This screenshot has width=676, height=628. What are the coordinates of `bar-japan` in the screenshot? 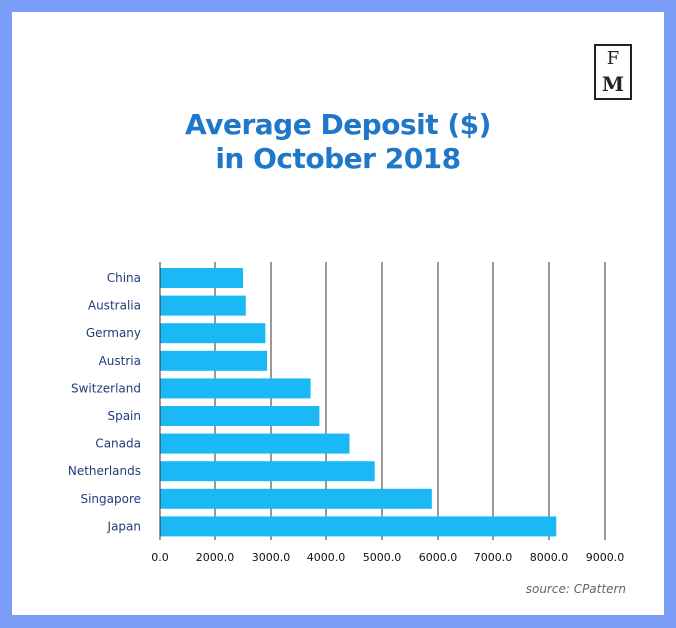 It's located at (358, 526).